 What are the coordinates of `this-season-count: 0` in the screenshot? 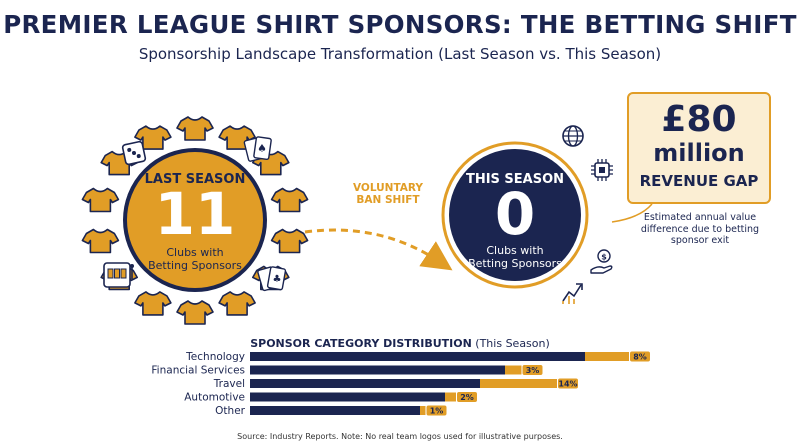 It's located at (515, 214).